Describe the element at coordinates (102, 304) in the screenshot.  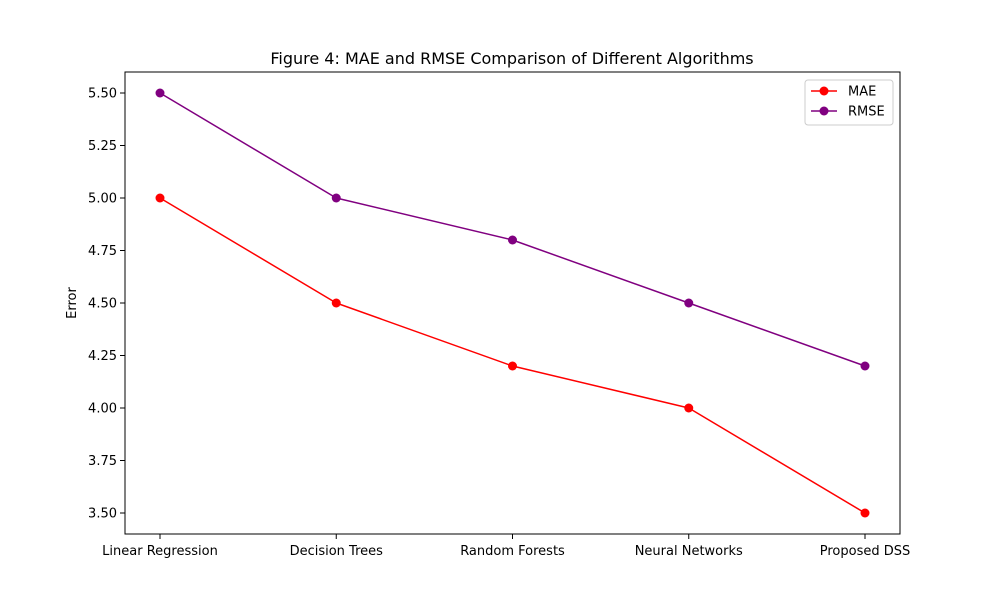
I see `y-tick-label: 4.50` at that location.